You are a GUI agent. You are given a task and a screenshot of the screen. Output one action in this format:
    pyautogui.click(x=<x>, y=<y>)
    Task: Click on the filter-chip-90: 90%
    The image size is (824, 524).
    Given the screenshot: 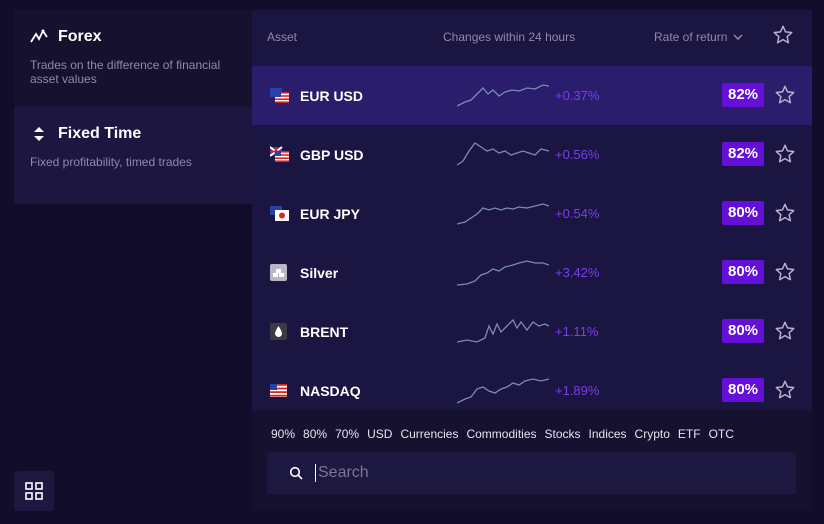 What is the action you would take?
    pyautogui.click(x=283, y=434)
    